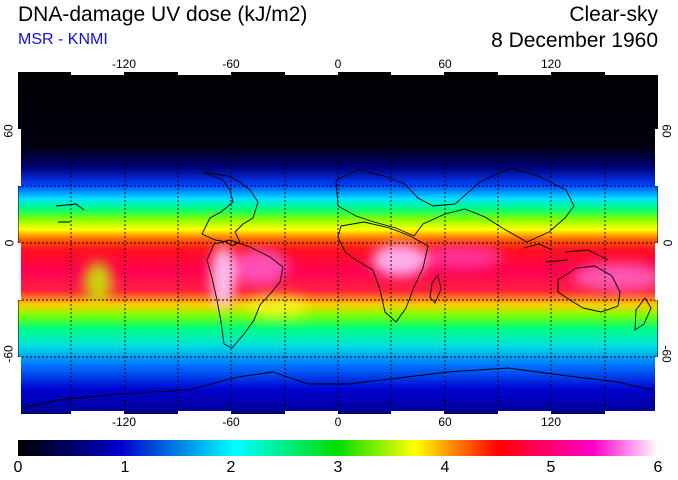  What do you see at coordinates (338, 64) in the screenshot?
I see `lon-tick-top: 0` at bounding box center [338, 64].